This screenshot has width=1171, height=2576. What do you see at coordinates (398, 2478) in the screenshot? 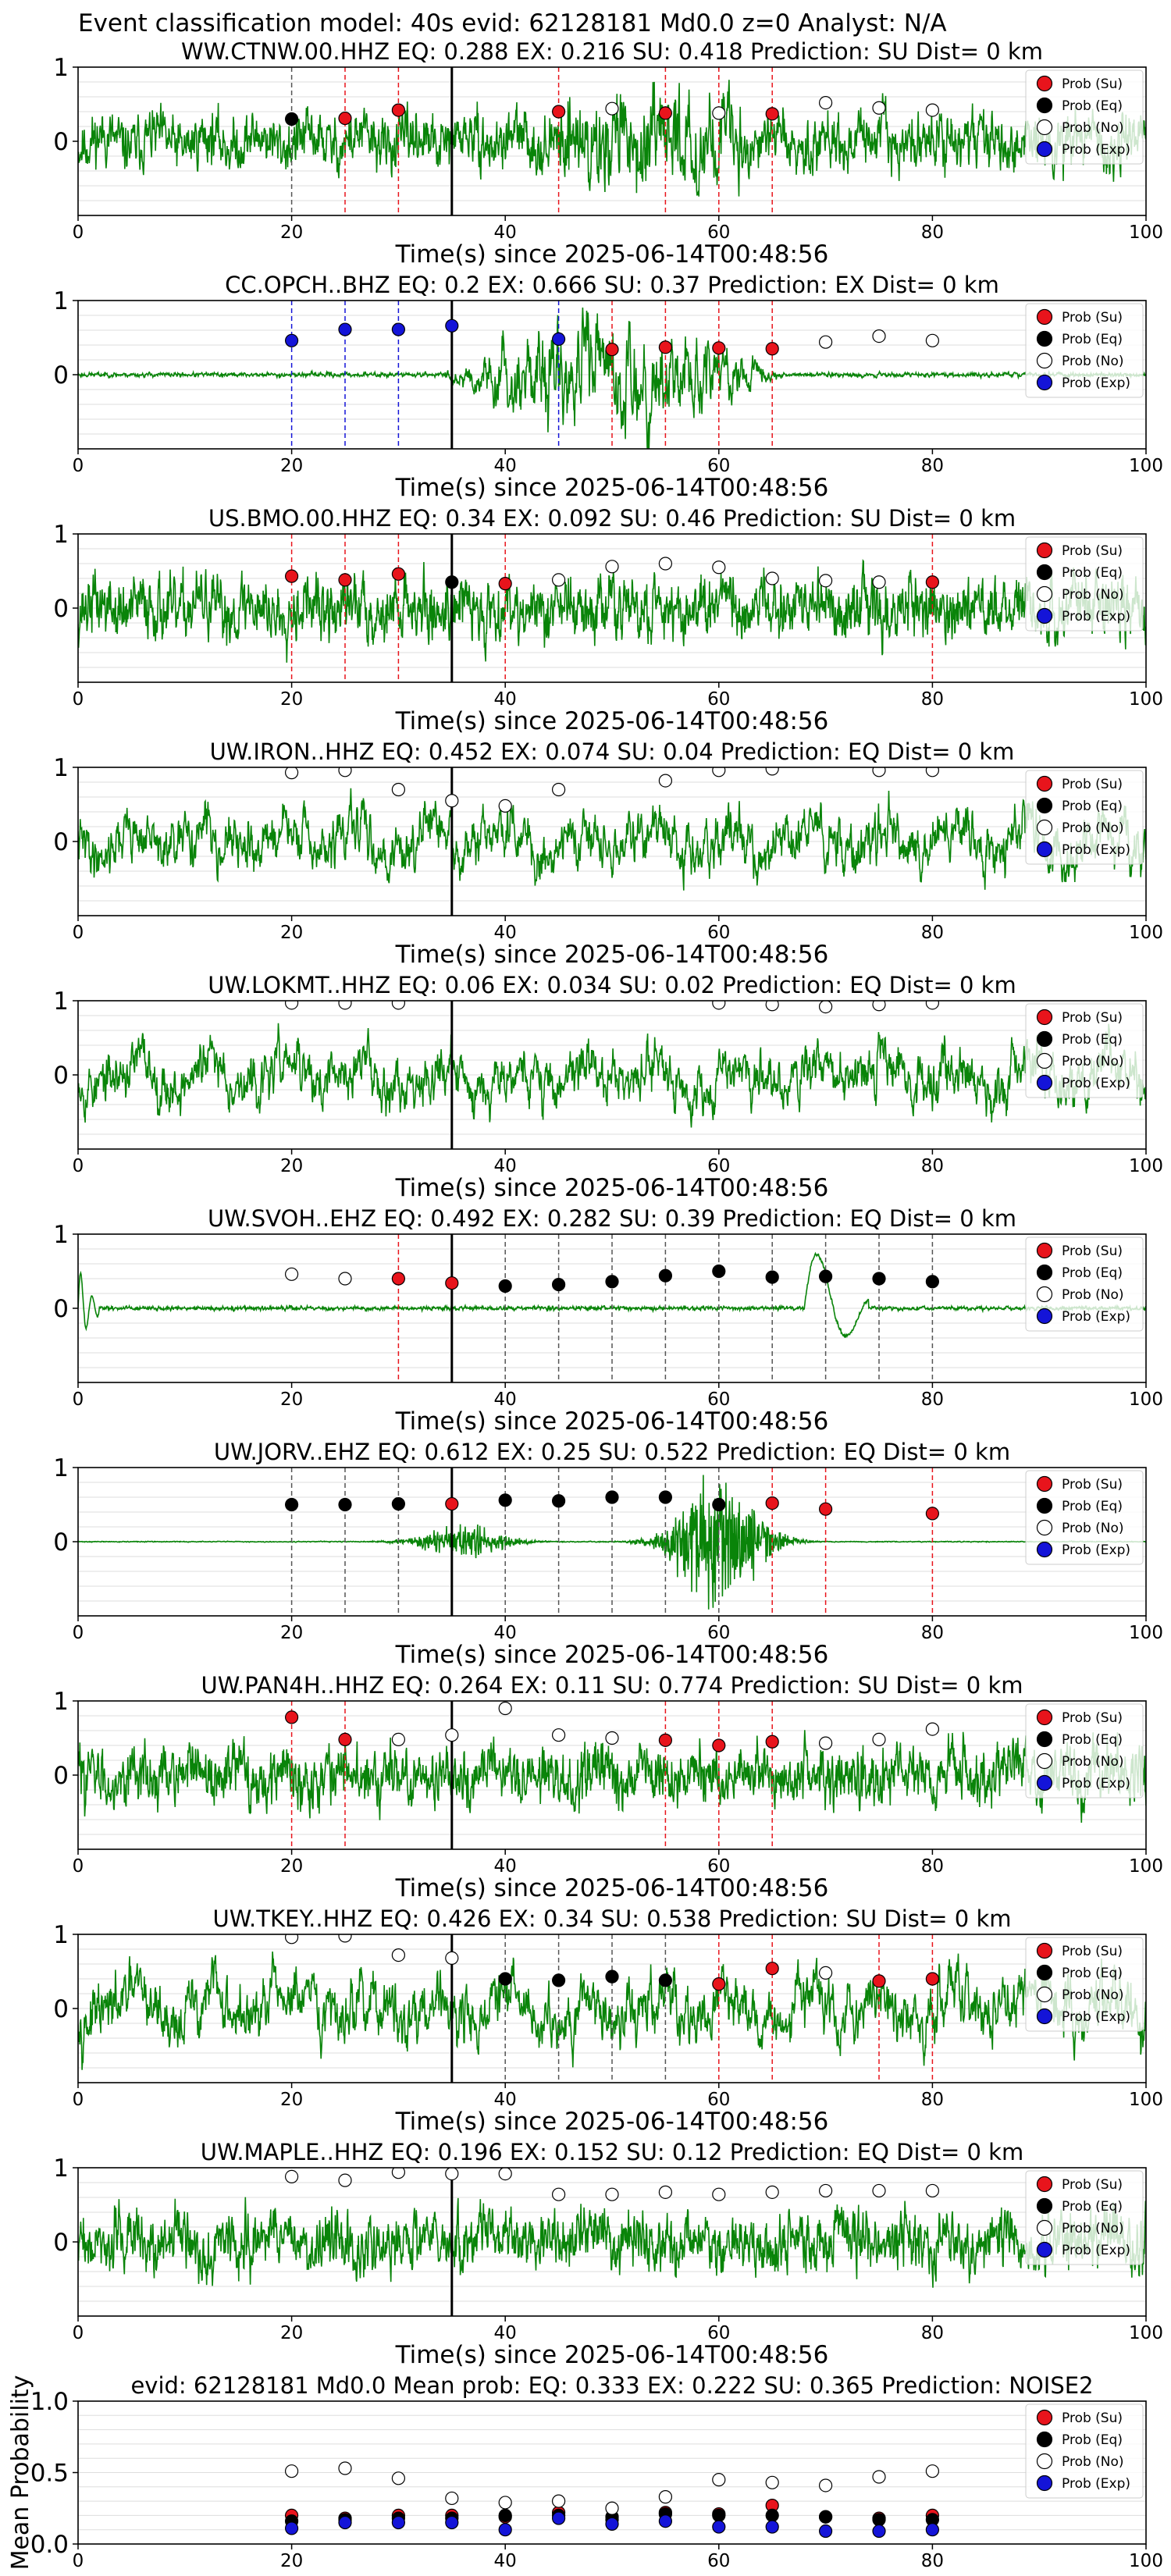
I see `mean-prob-marker-no` at bounding box center [398, 2478].